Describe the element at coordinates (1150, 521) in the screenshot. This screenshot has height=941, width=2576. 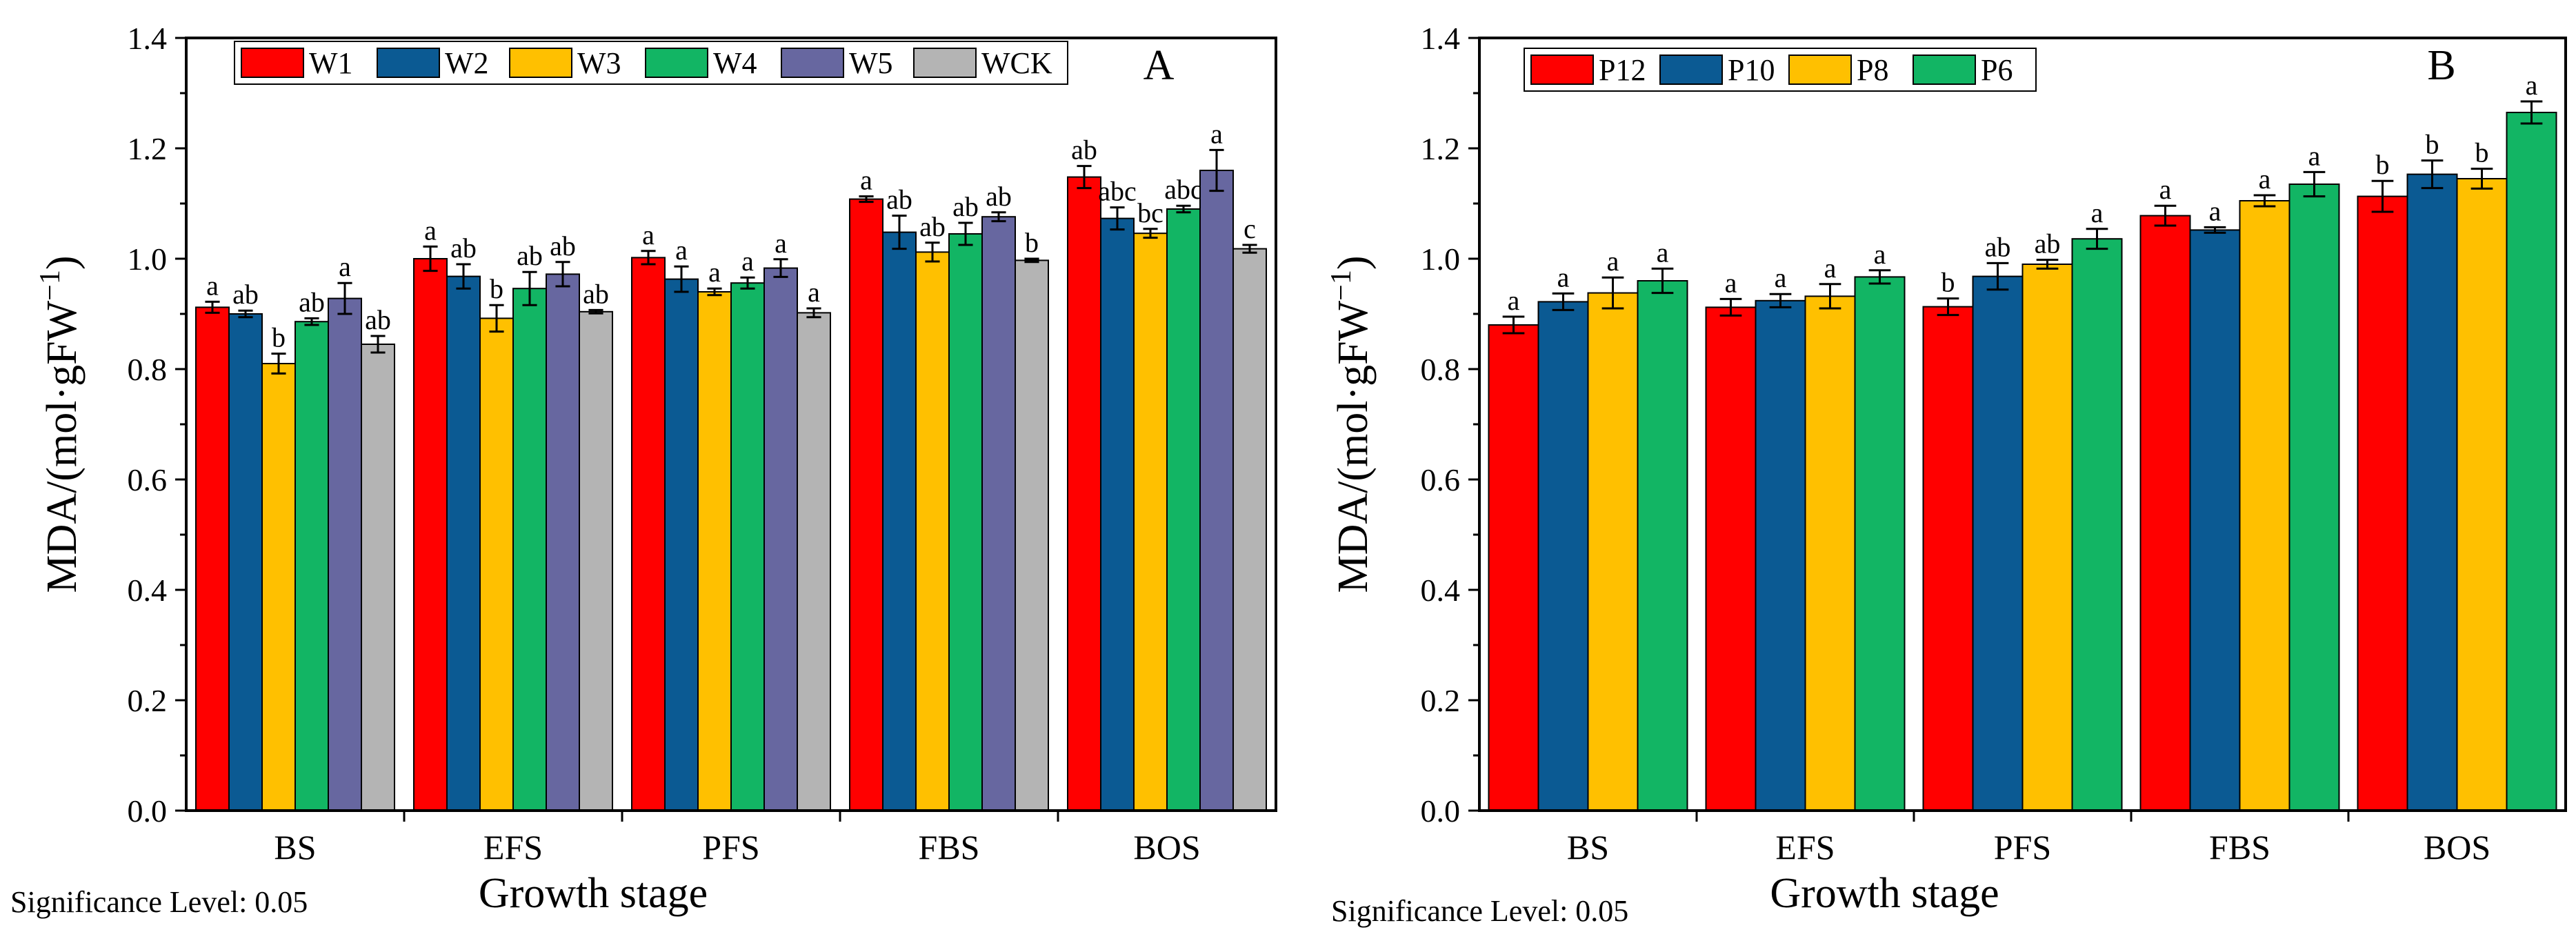
I see `bar-w3-bos` at that location.